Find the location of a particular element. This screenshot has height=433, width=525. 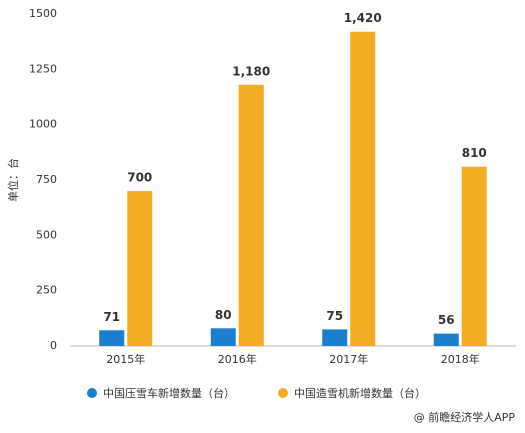

value-label: 56 is located at coordinates (446, 320).